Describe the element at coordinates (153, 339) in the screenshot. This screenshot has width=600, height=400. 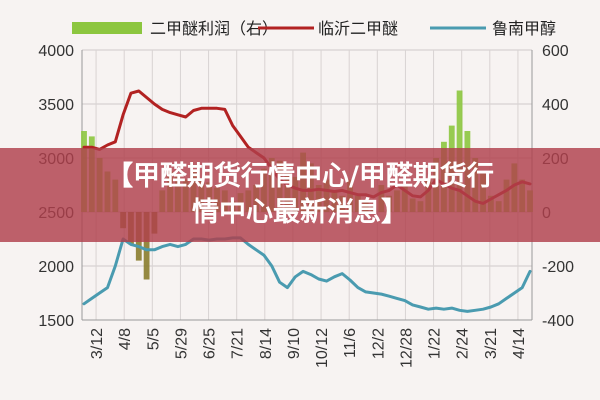
I see `x-tick-label: 5/5` at that location.